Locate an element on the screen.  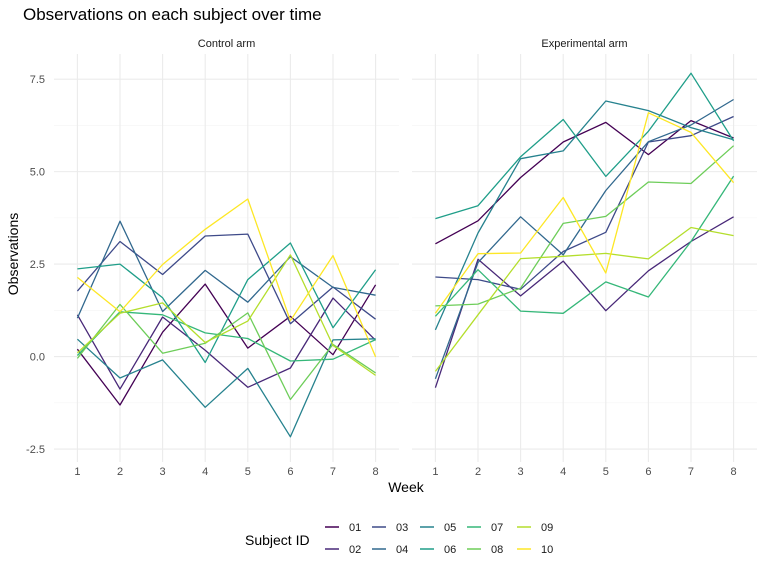
y-tick-label: 2.5 is located at coordinates (37, 265).